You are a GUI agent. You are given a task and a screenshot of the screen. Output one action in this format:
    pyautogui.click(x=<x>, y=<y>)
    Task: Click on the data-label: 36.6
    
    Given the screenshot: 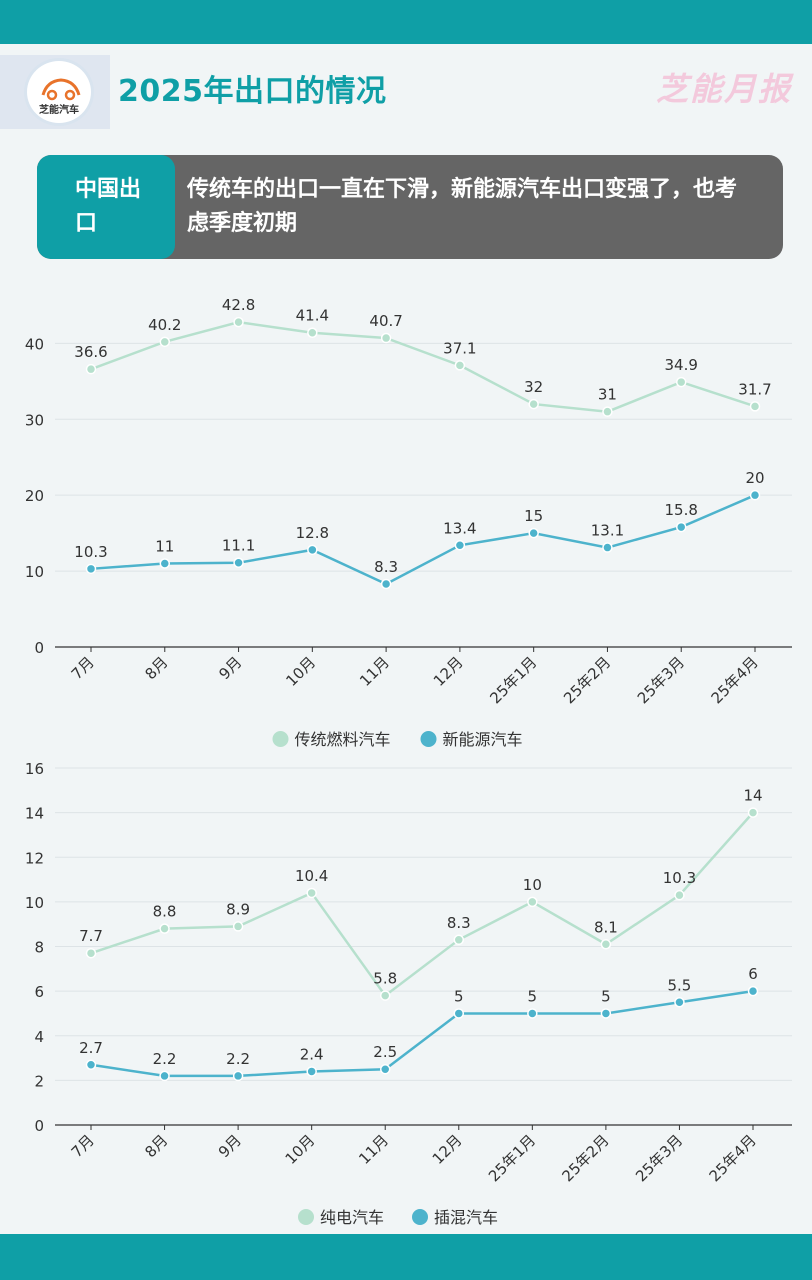 What is the action you would take?
    pyautogui.click(x=90, y=352)
    